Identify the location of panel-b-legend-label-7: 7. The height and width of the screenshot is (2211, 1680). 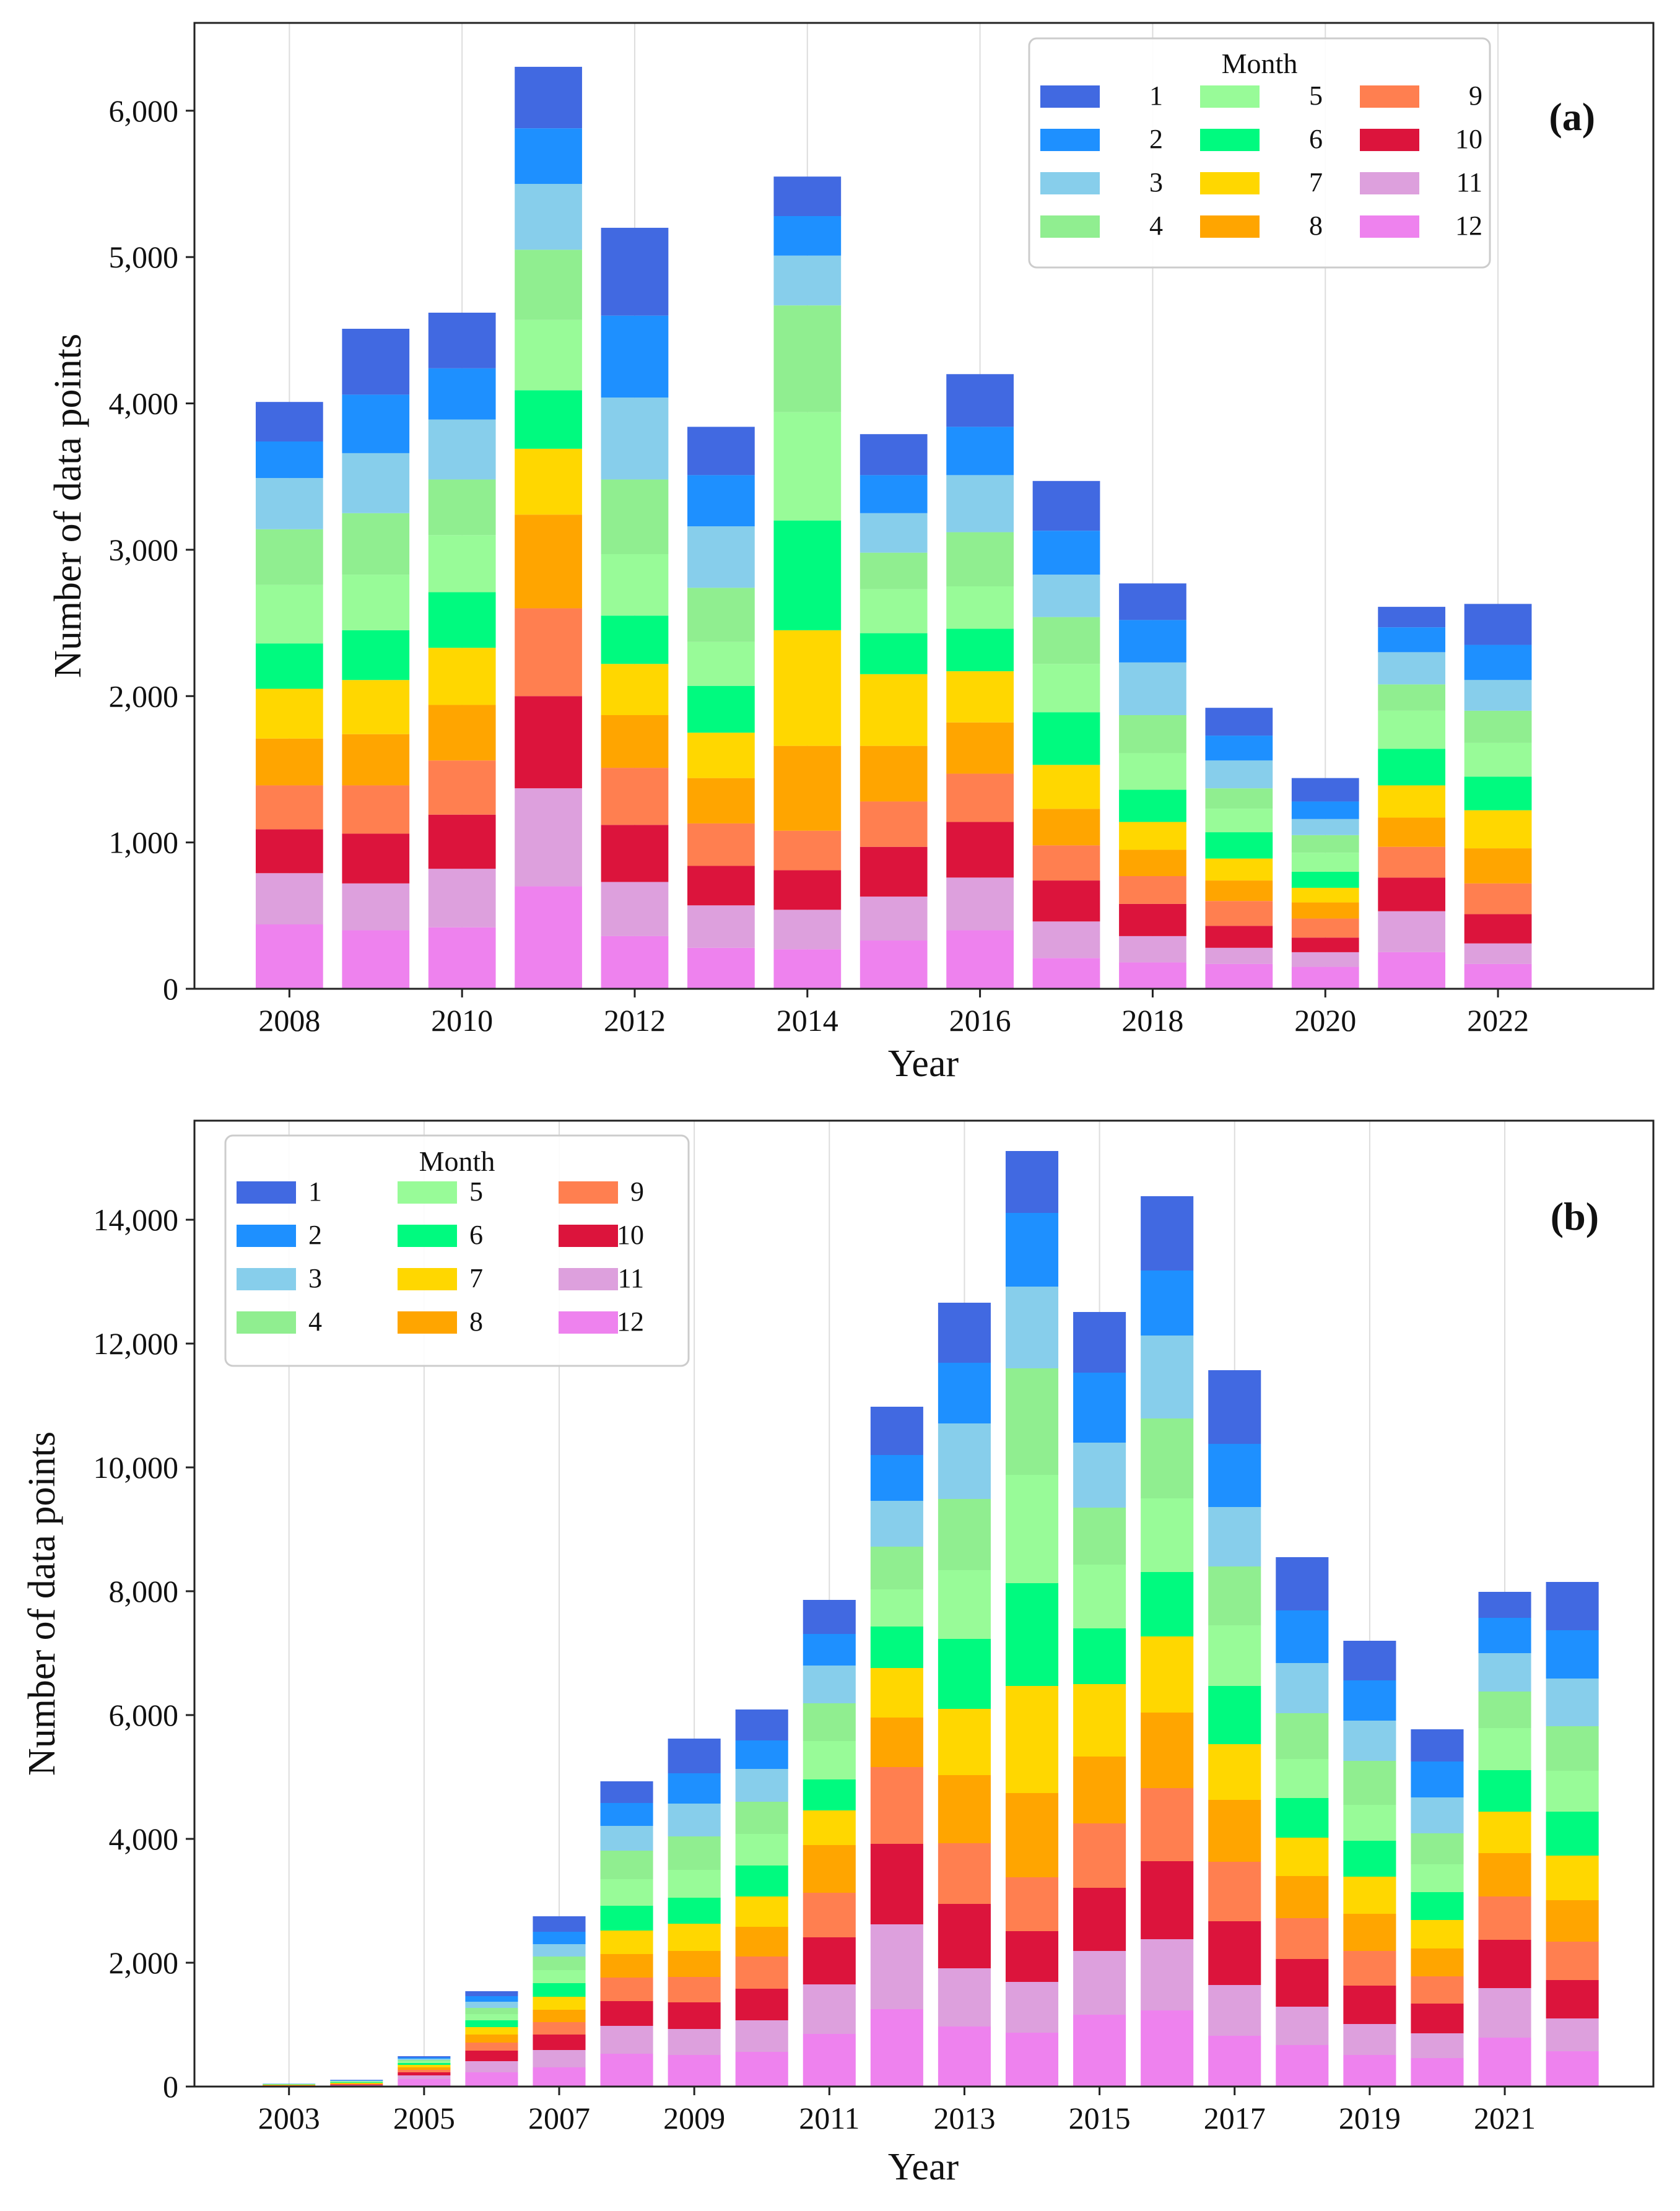
(476, 1278).